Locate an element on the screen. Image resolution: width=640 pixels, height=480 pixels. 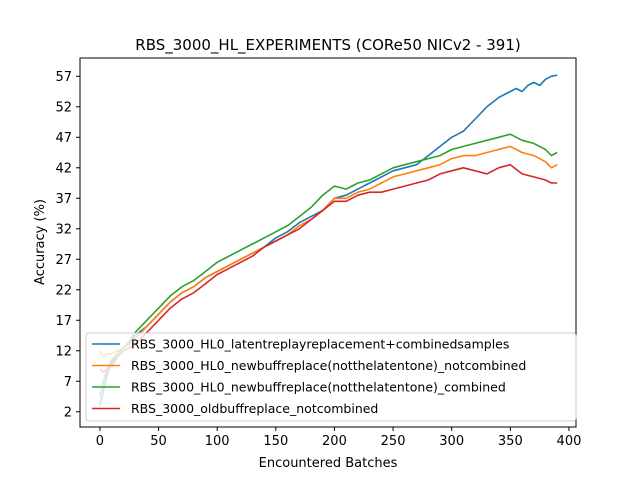
x-tick-label: 50 is located at coordinates (158, 441).